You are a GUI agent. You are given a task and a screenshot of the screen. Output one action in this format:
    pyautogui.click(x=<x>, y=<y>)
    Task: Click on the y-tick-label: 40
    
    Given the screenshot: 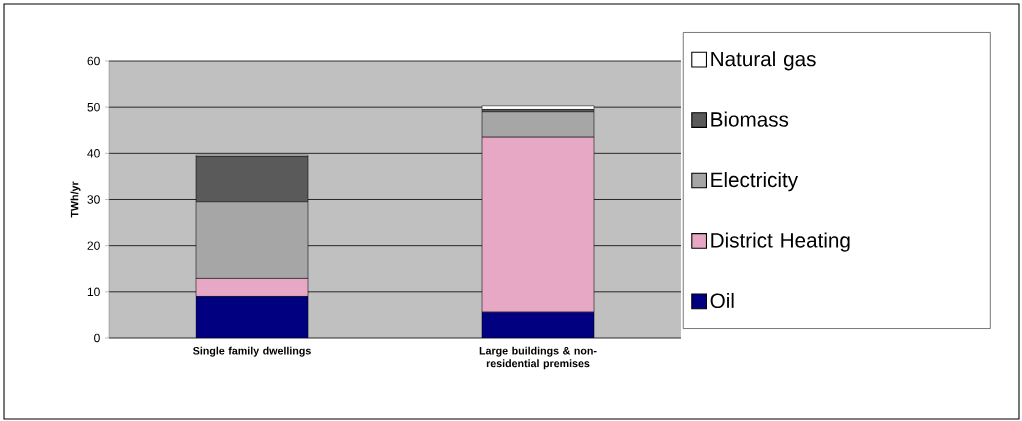 What is the action you would take?
    pyautogui.click(x=93, y=153)
    